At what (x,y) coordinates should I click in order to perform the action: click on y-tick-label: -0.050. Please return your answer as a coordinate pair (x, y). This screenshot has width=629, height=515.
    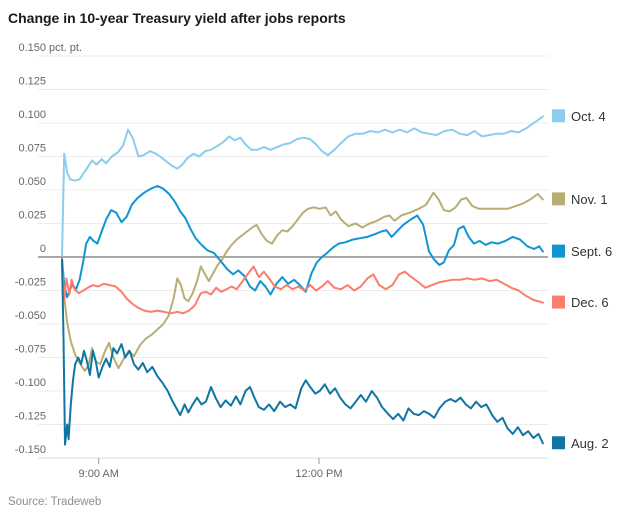
    Looking at the image, I should click on (30, 316).